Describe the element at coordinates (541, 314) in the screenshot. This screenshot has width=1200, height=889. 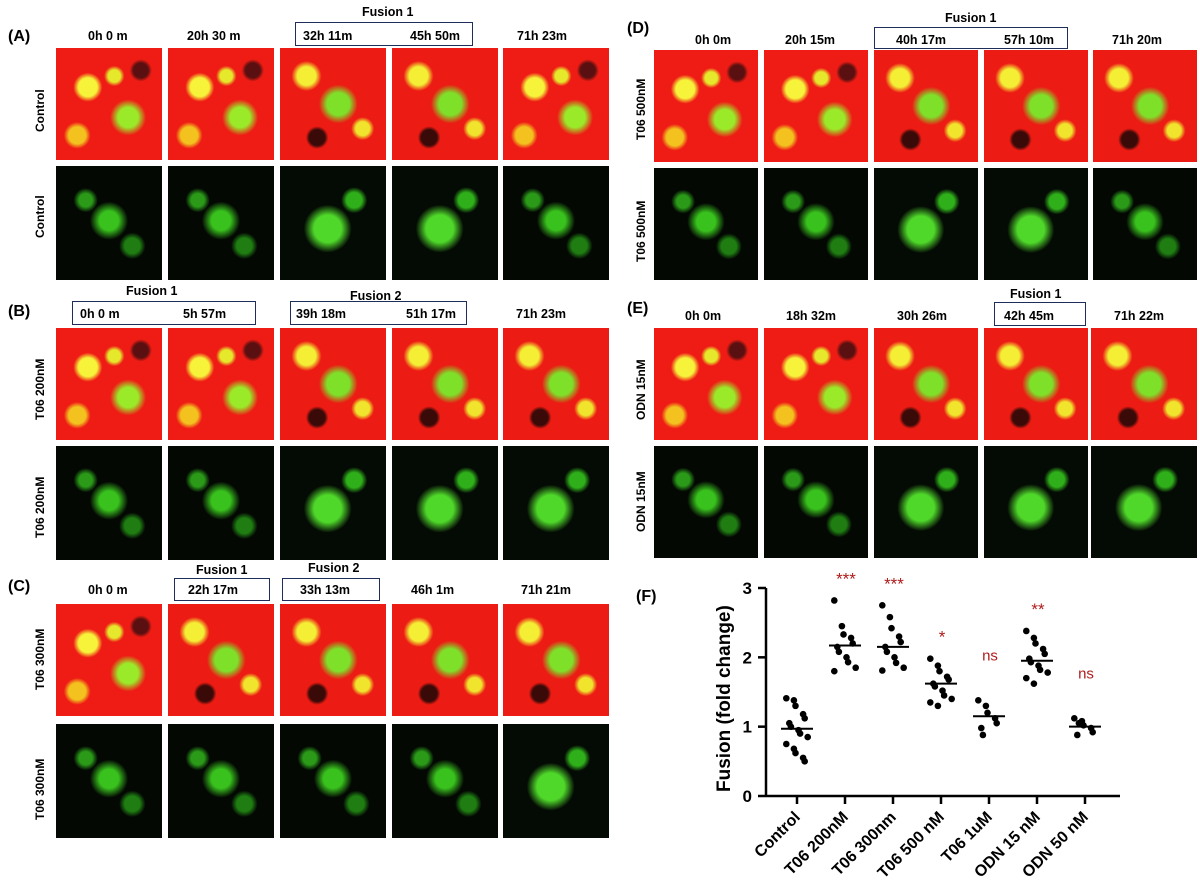
I see `time-label-b5: 71h 23m` at that location.